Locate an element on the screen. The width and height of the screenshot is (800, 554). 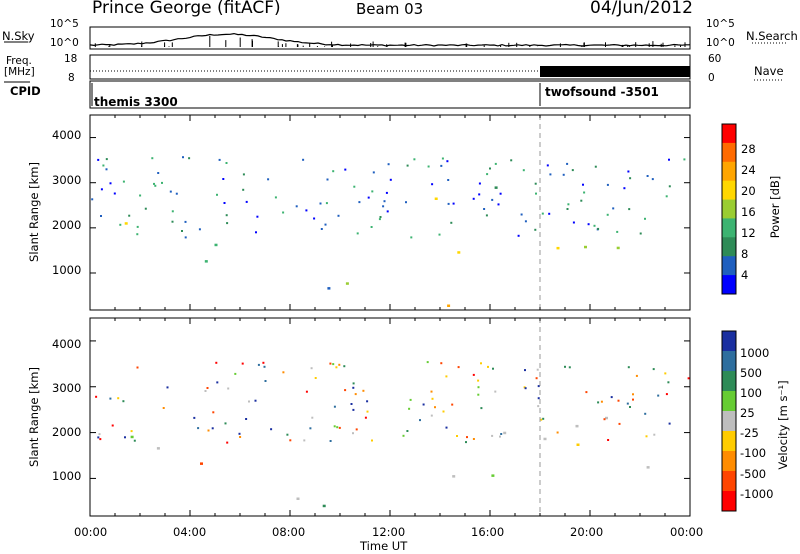
velocity-colorbar-frame is located at coordinates (729, 421).